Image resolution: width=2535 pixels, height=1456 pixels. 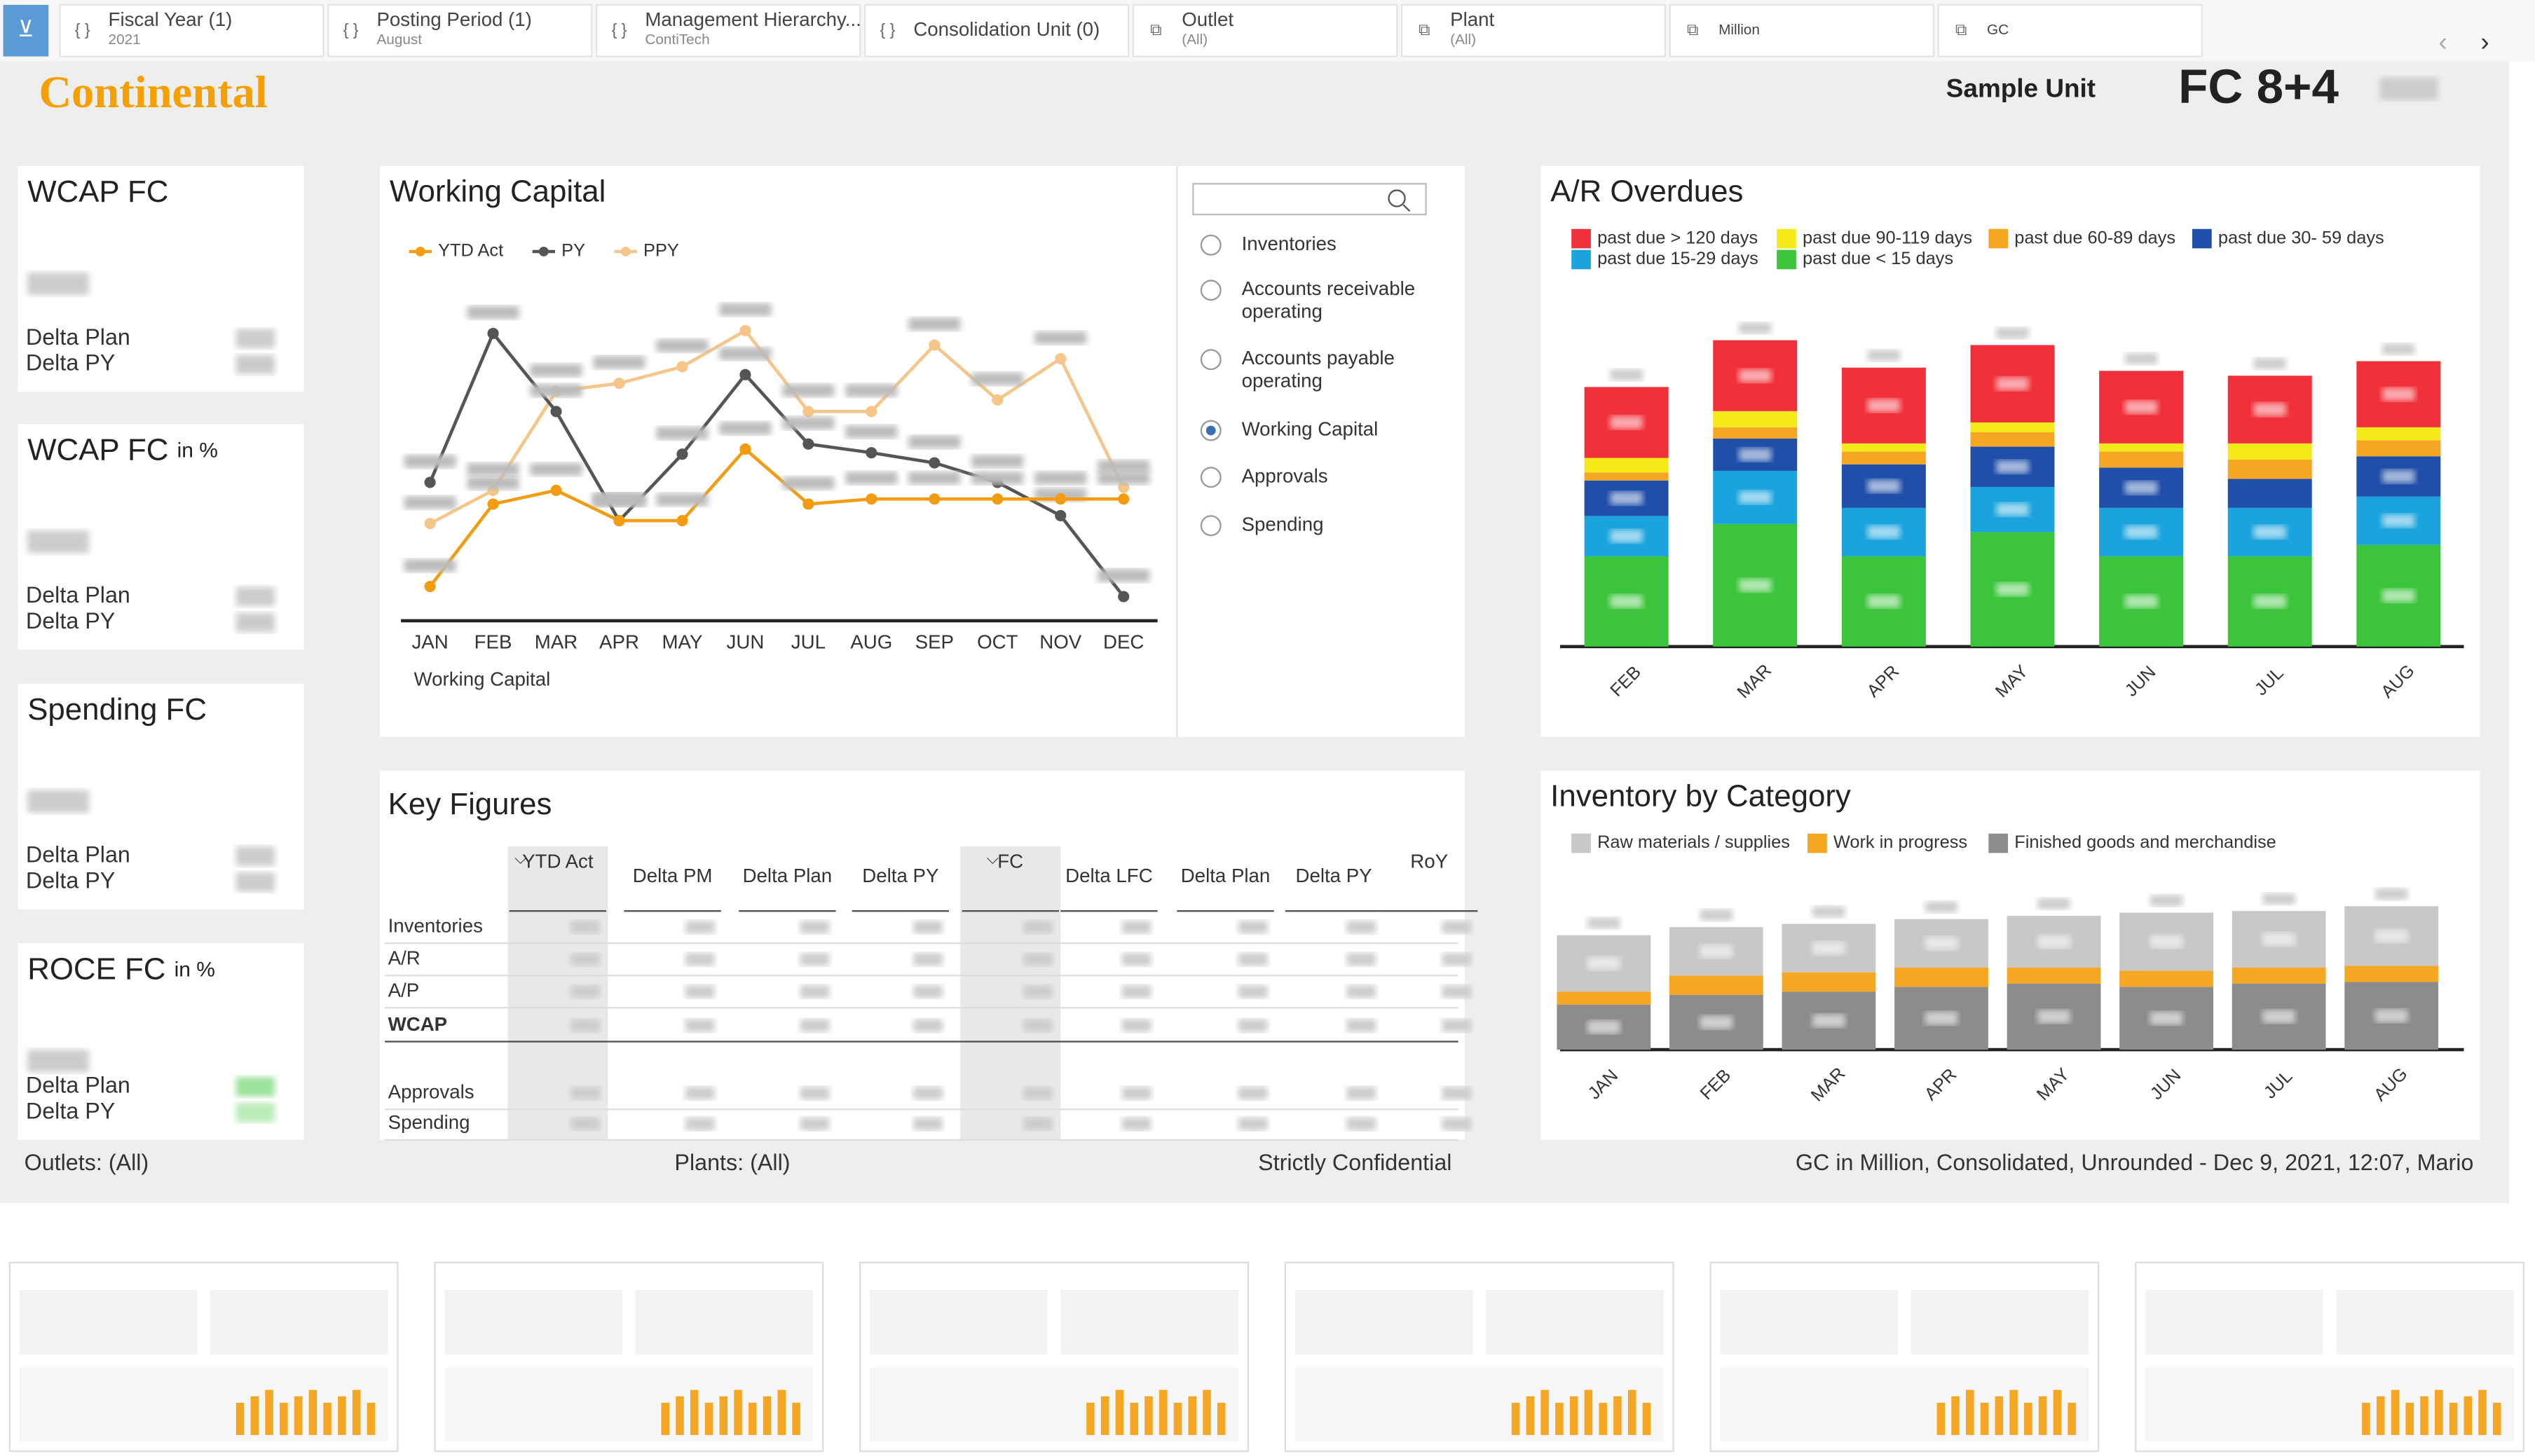 What do you see at coordinates (2484, 41) in the screenshot?
I see `next-arrow: ›` at bounding box center [2484, 41].